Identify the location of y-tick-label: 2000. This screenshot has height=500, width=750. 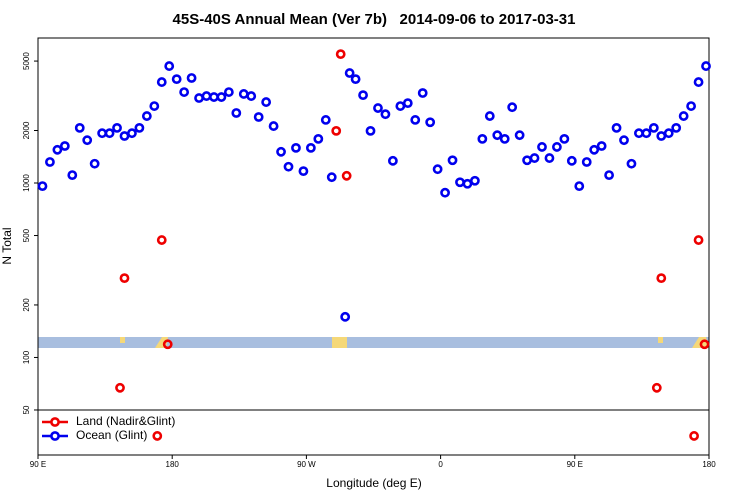
(26, 130).